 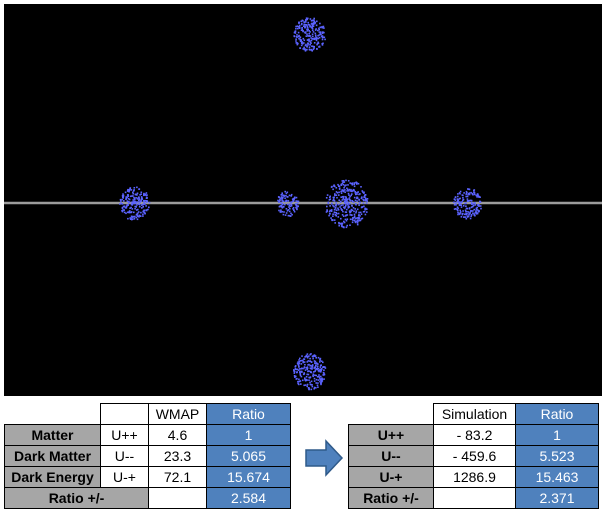 I want to click on cluster-center-large, so click(x=347, y=204).